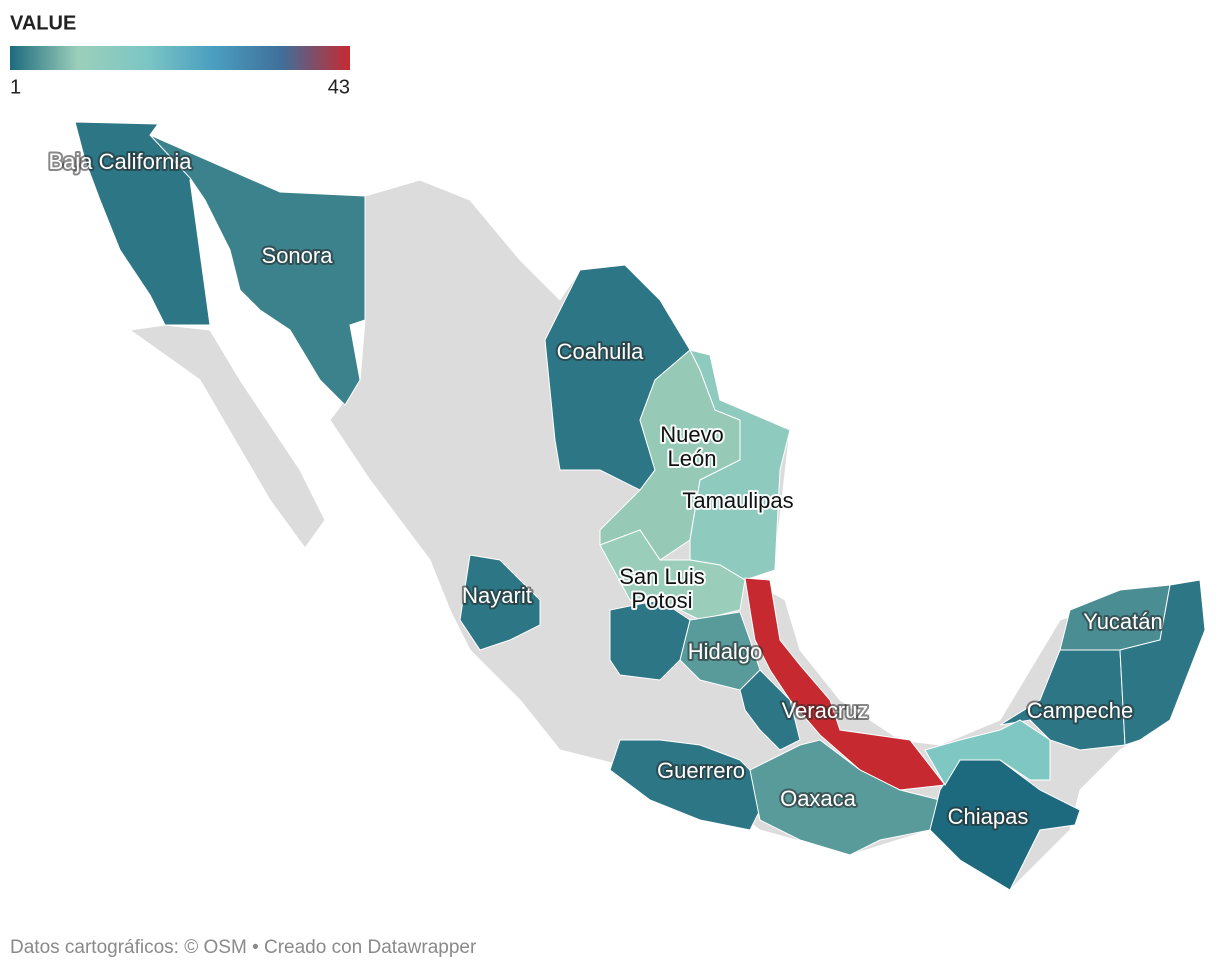 This screenshot has width=1220, height=972. Describe the element at coordinates (15, 87) in the screenshot. I see `legend-min: 1` at that location.